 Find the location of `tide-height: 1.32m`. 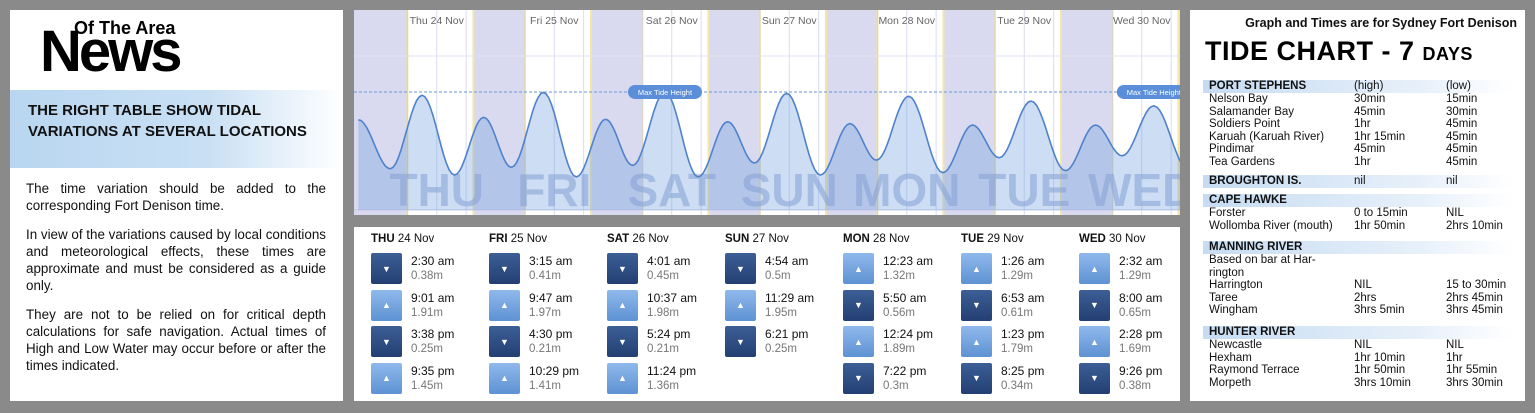

tide-height: 1.32m is located at coordinates (899, 276).